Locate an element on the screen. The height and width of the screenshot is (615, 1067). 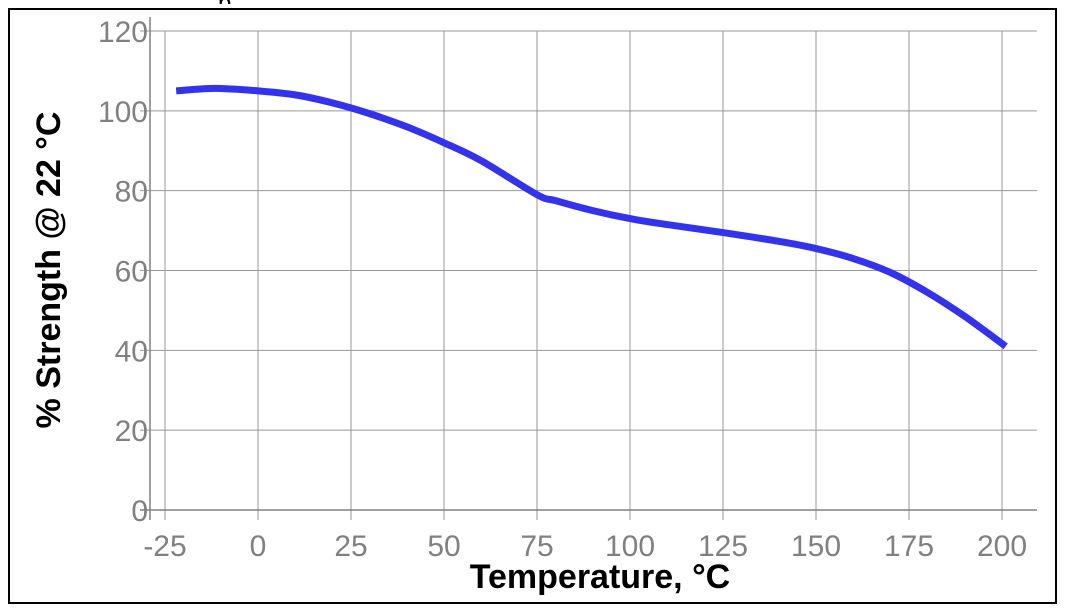
x-tick-label: 150 is located at coordinates (816, 546).